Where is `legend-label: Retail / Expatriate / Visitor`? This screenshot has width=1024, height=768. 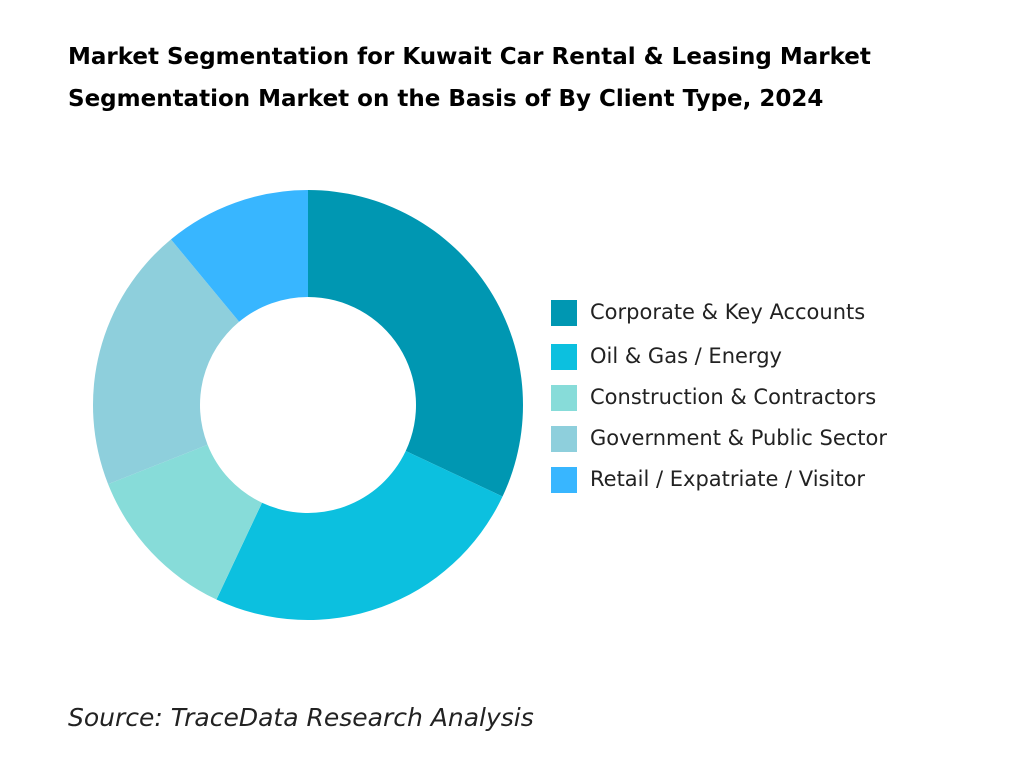 legend-label: Retail / Expatriate / Visitor is located at coordinates (727, 479).